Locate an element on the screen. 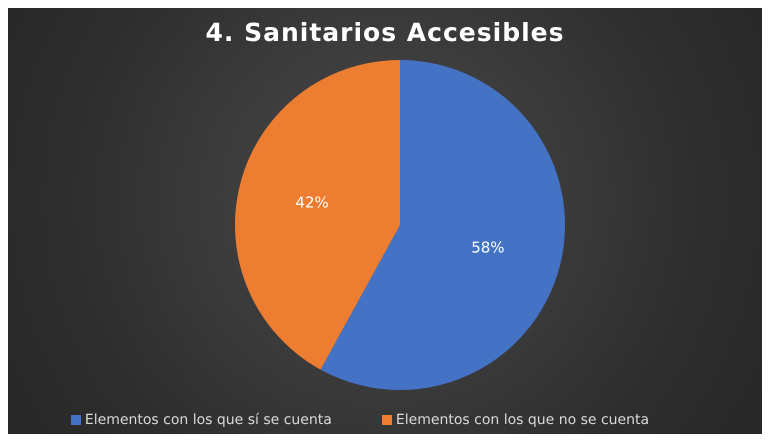 The height and width of the screenshot is (442, 770). data-label: 58% is located at coordinates (488, 247).